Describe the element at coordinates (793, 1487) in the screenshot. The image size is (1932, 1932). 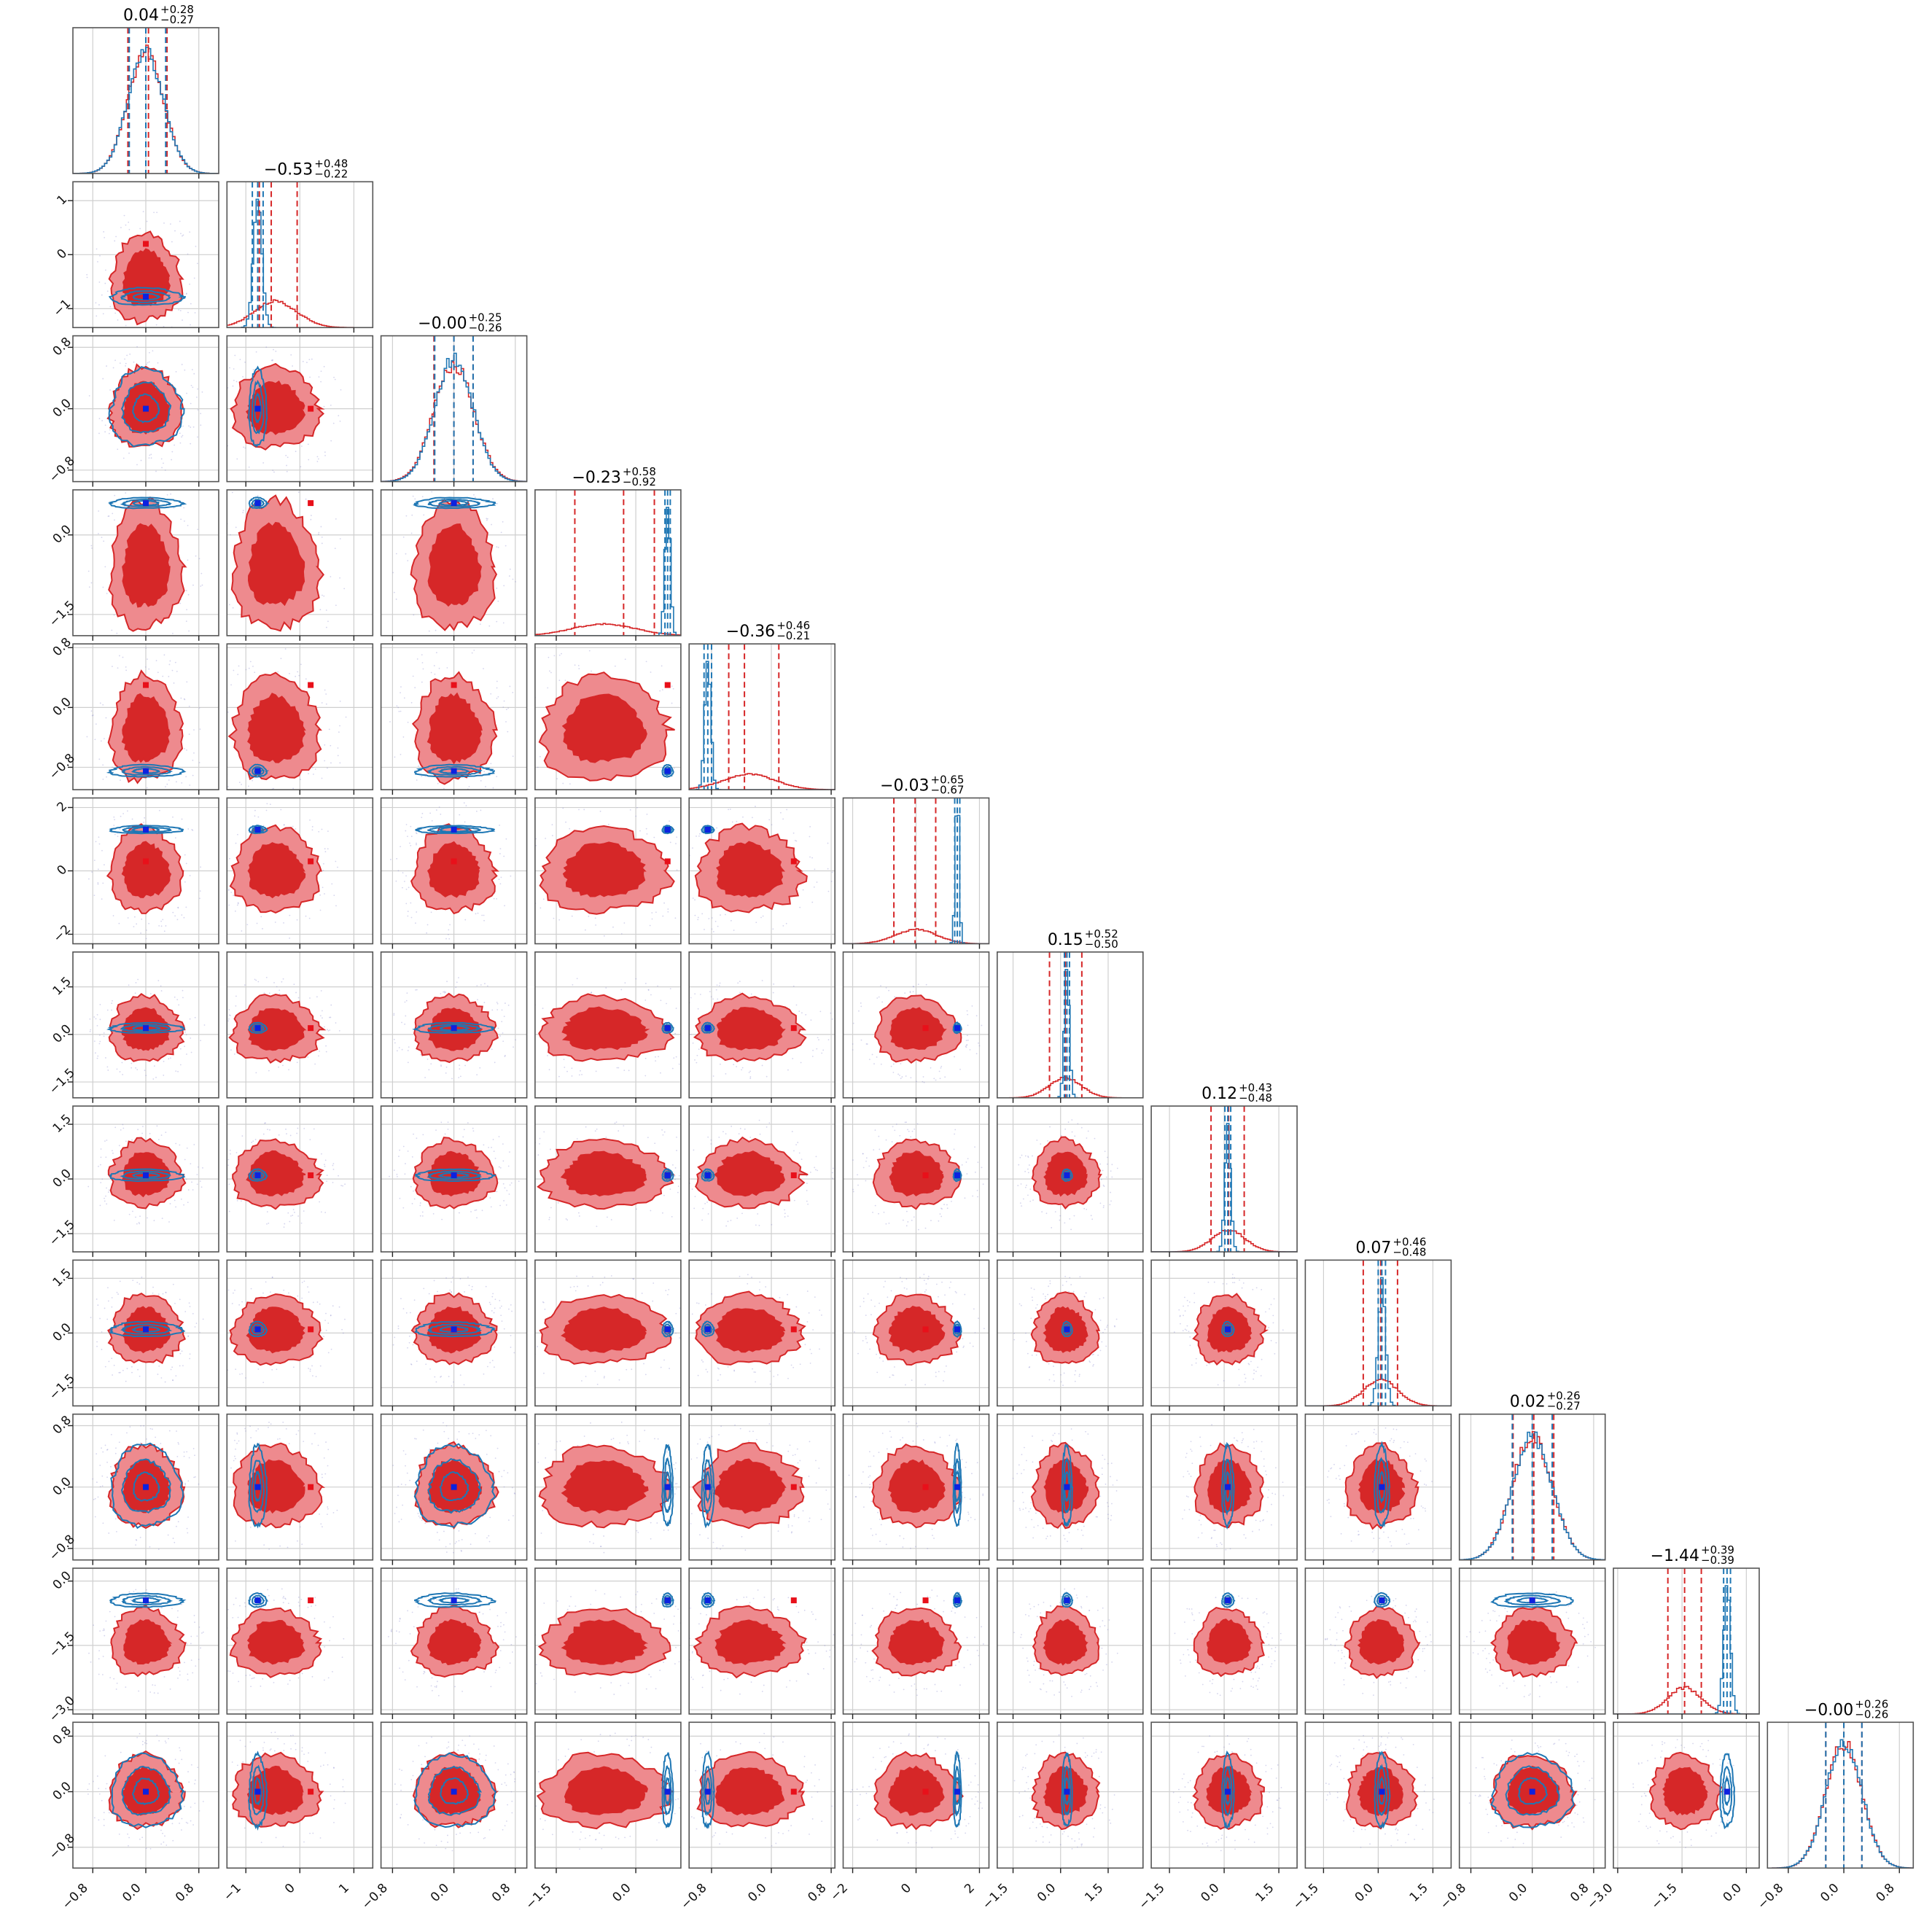
I see `red-truth-marker` at that location.